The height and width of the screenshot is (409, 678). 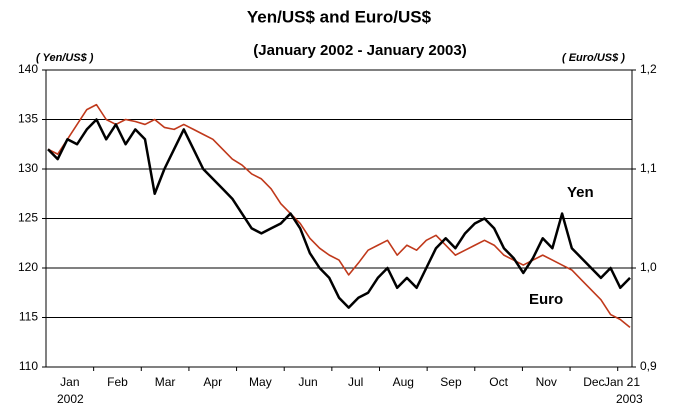 I want to click on x-tick-label: Jan, so click(x=69, y=382).